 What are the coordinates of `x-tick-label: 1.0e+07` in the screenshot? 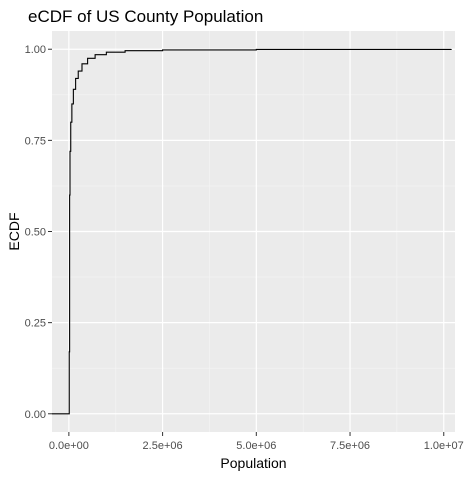 It's located at (444, 446).